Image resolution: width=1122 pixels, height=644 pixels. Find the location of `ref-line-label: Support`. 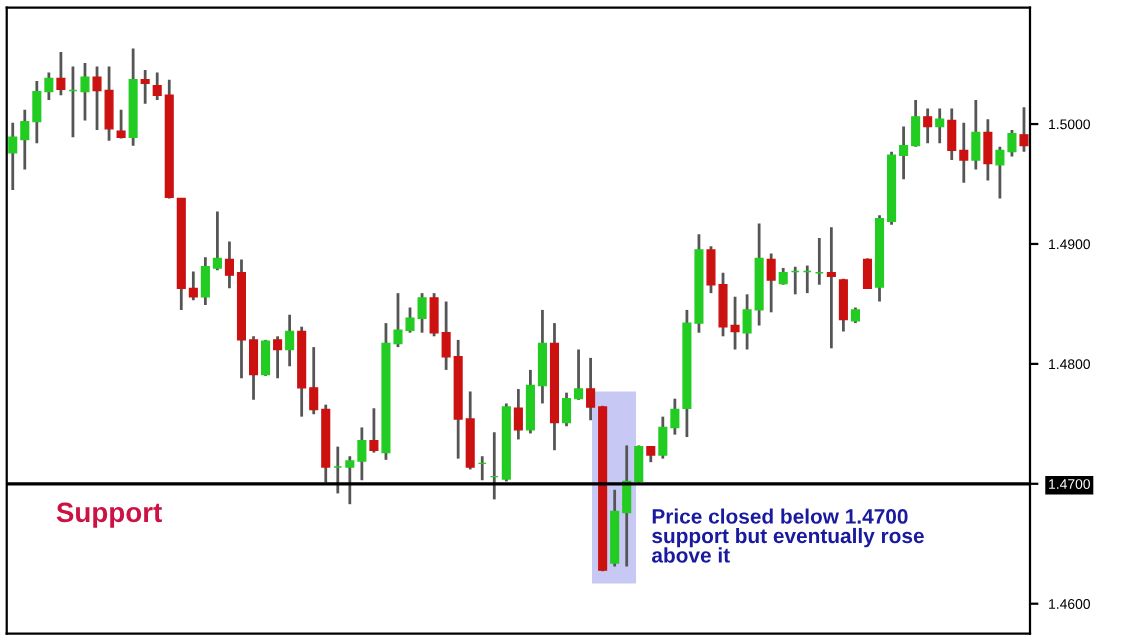

ref-line-label: Support is located at coordinates (109, 515).